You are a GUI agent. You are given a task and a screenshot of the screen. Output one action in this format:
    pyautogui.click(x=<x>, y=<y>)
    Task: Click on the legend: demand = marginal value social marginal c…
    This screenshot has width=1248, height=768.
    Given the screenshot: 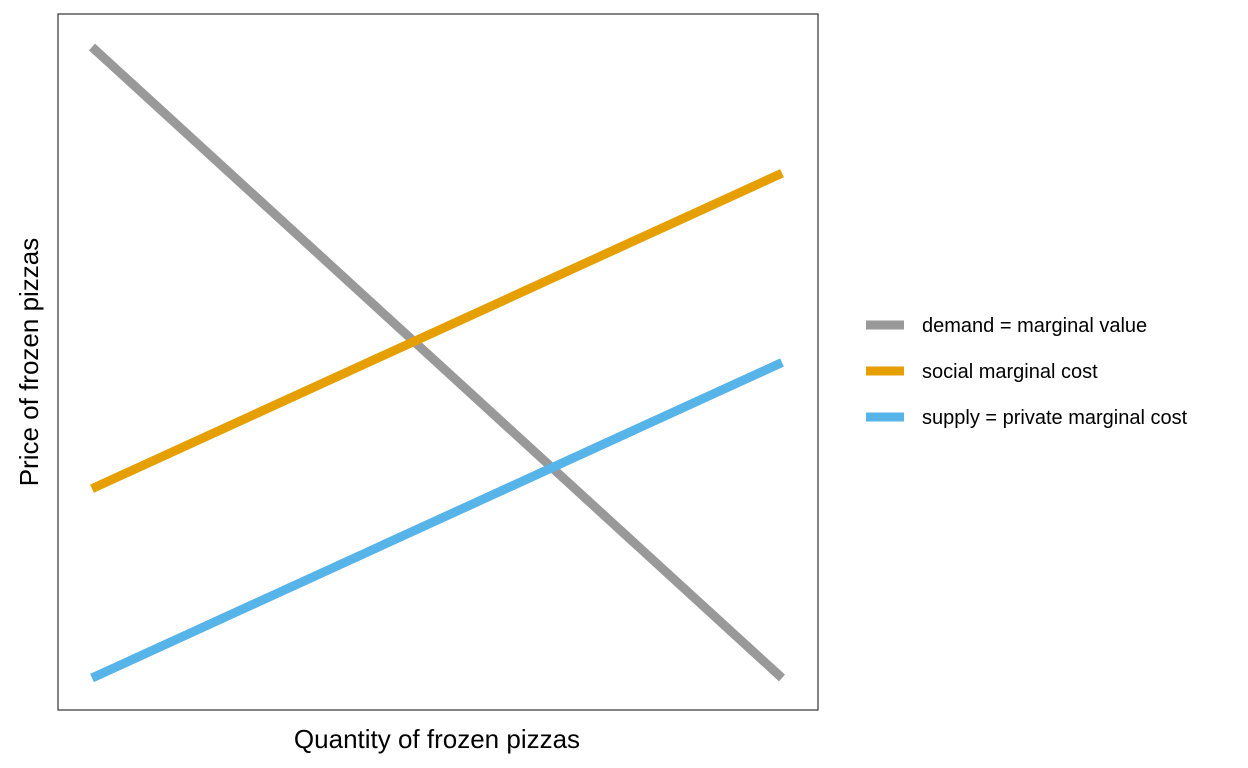 What is the action you would take?
    pyautogui.click(x=1027, y=372)
    